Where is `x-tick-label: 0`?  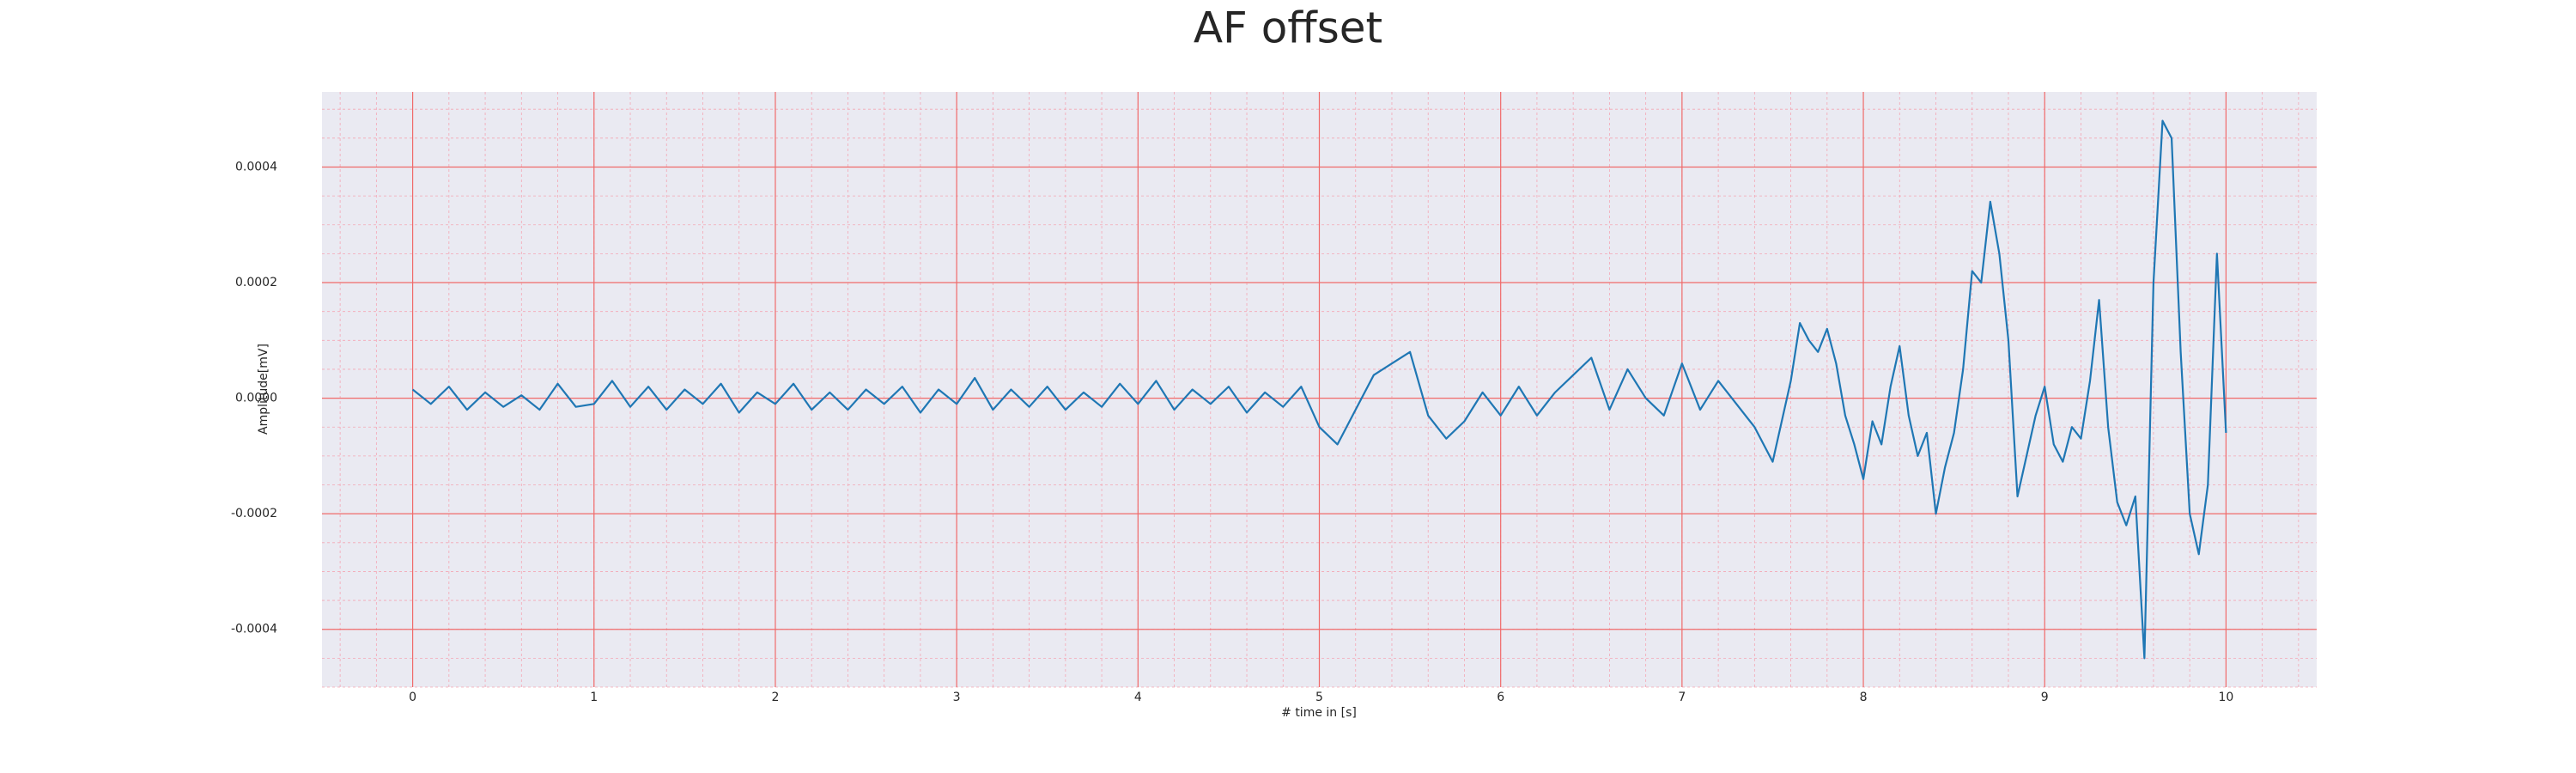
x-tick-label: 0 is located at coordinates (412, 697).